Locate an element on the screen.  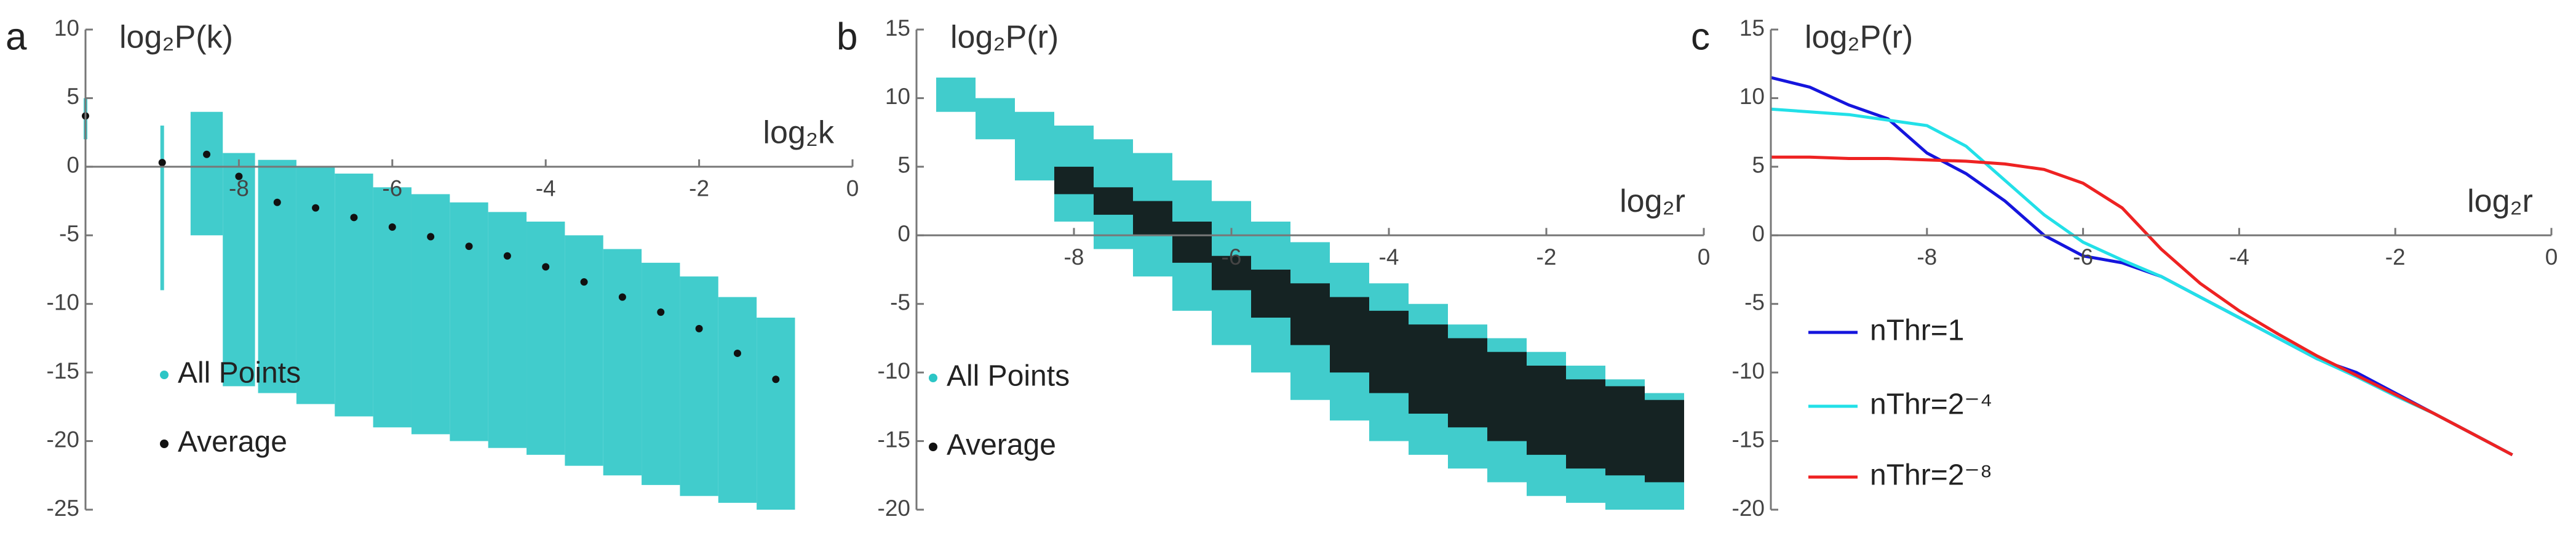
legend-label: nThr=2⁻⁴ is located at coordinates (1931, 404).